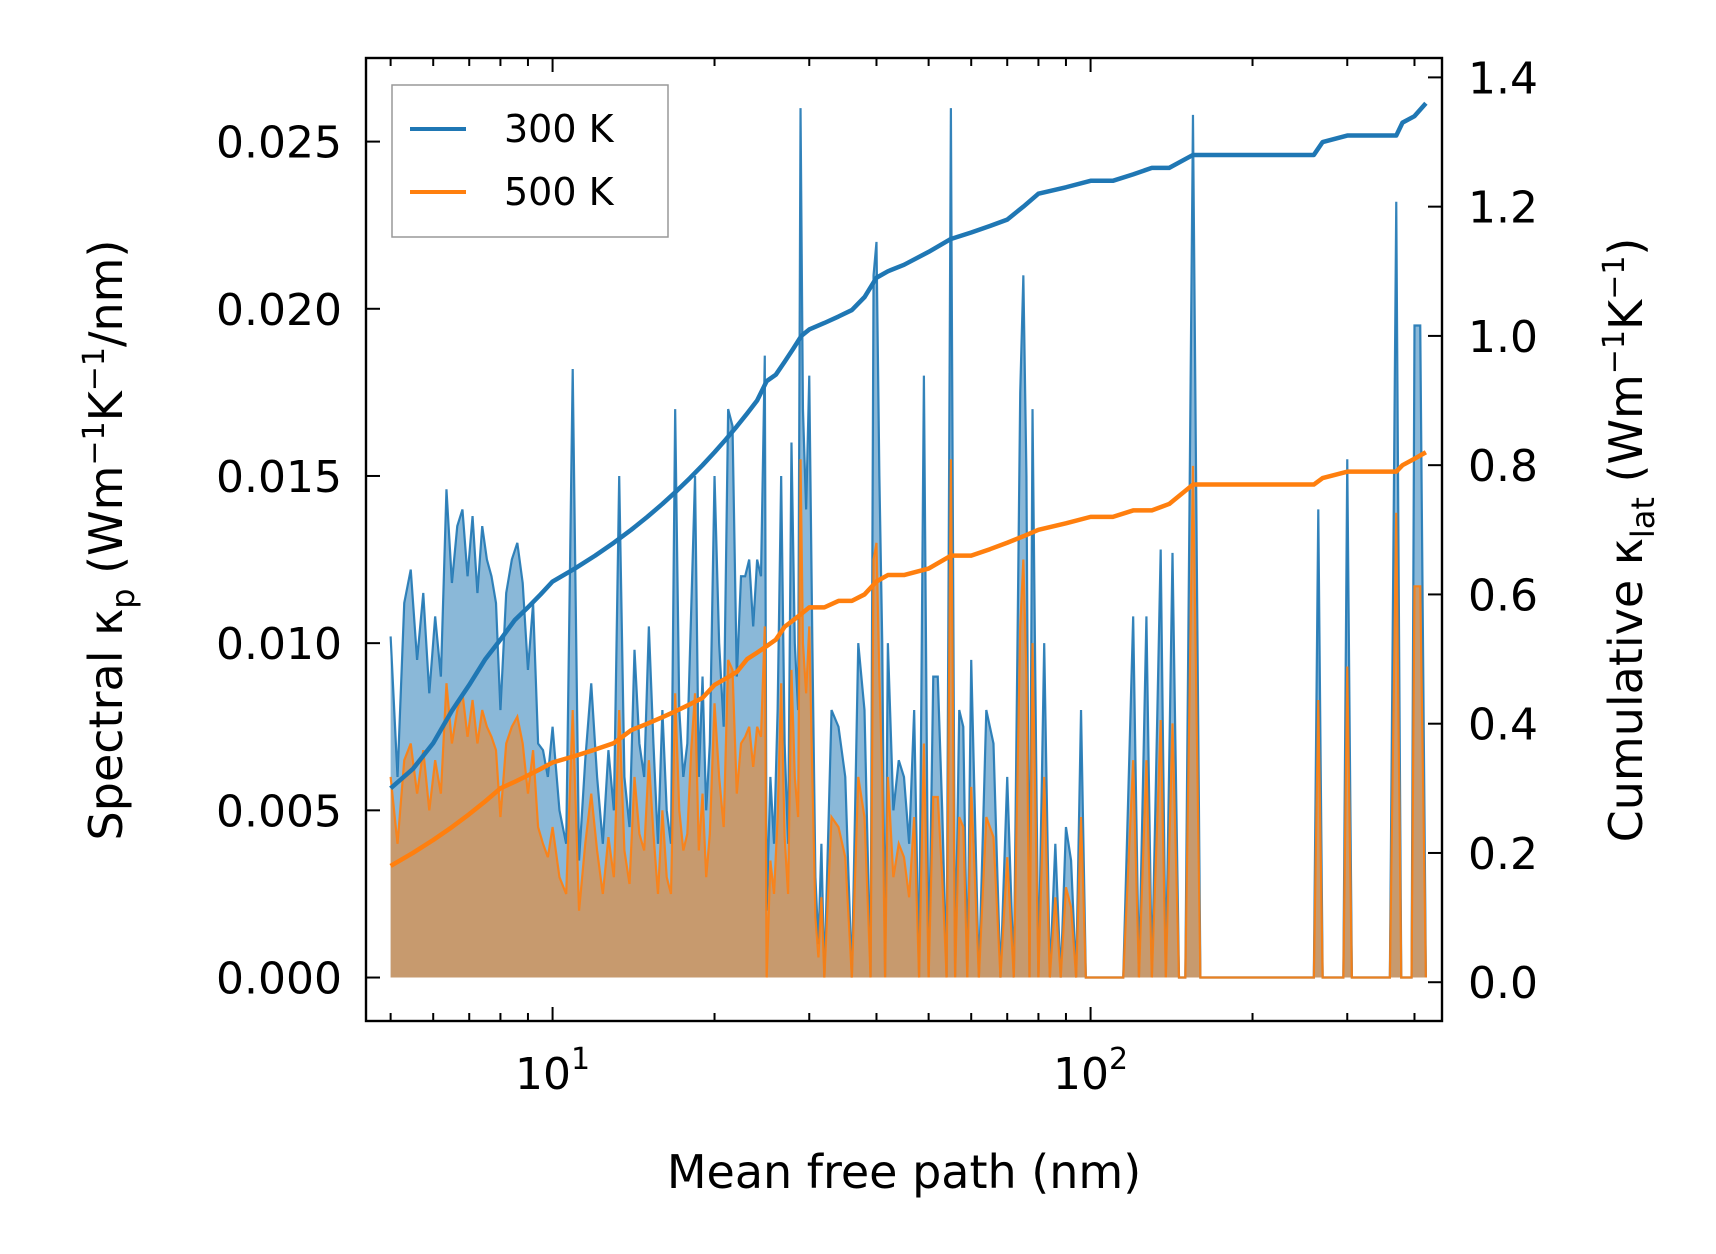 Image resolution: width=1716 pixels, height=1254 pixels. I want to click on y-right-tick-label: 0.0, so click(1503, 983).